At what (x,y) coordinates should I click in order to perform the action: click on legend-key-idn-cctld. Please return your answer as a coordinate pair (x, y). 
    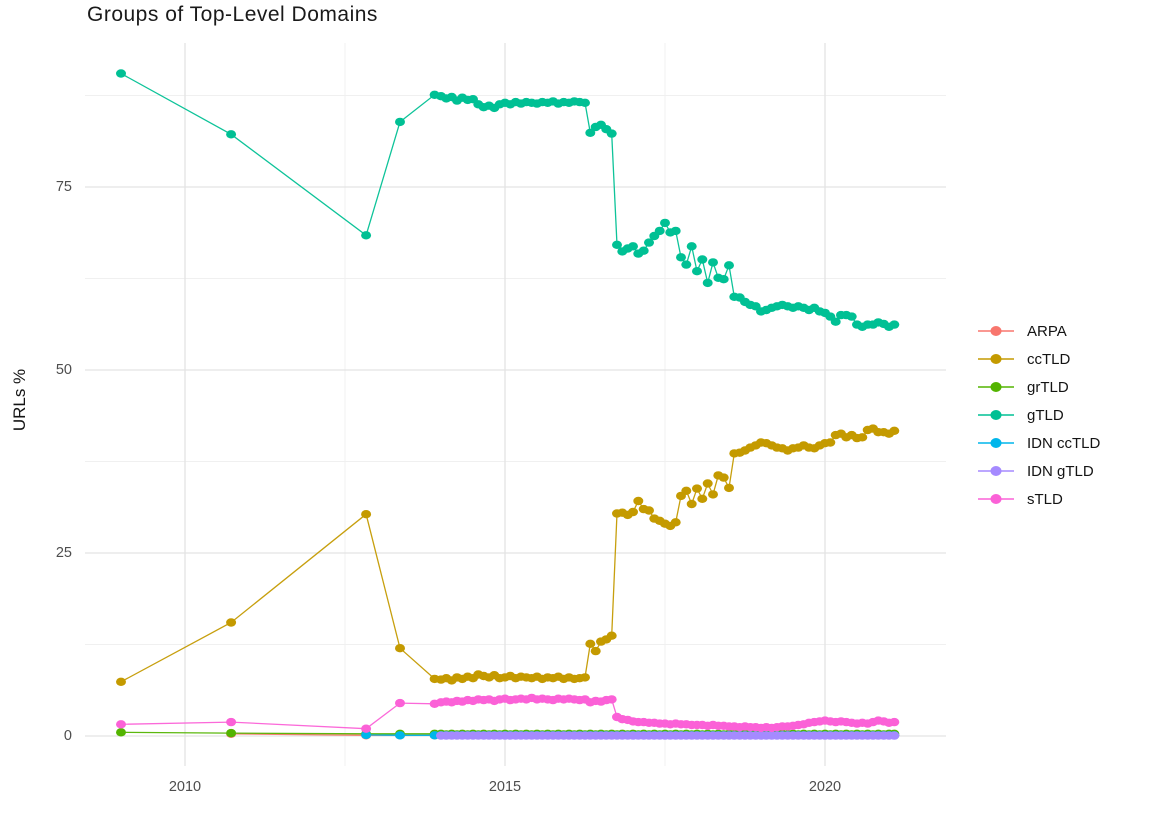
    Looking at the image, I should click on (996, 443).